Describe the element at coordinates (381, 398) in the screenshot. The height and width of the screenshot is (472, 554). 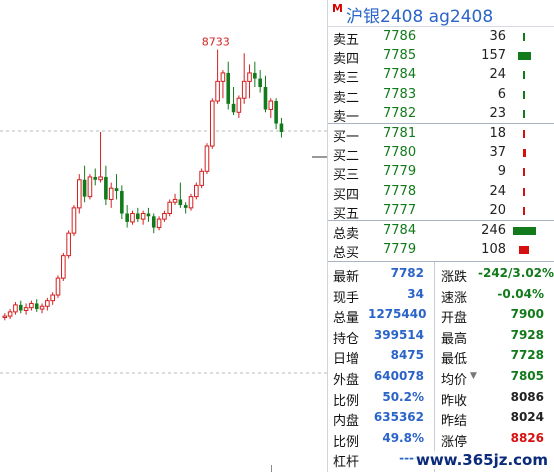
I see `quote-left-row: 比例 50.2%` at that location.